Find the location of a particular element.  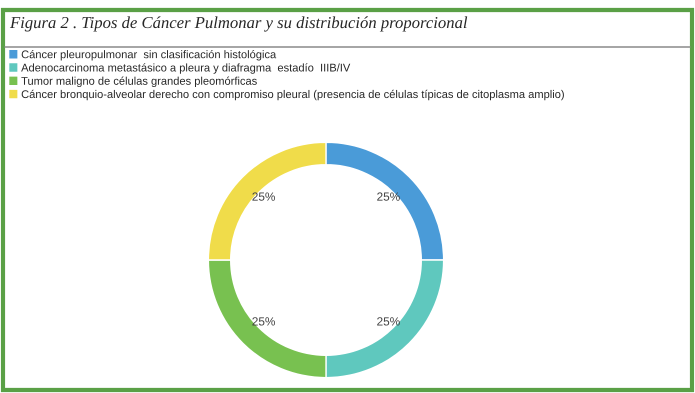

legend-label: Tumor maligno de células grandes pleomórficas is located at coordinates (139, 82).